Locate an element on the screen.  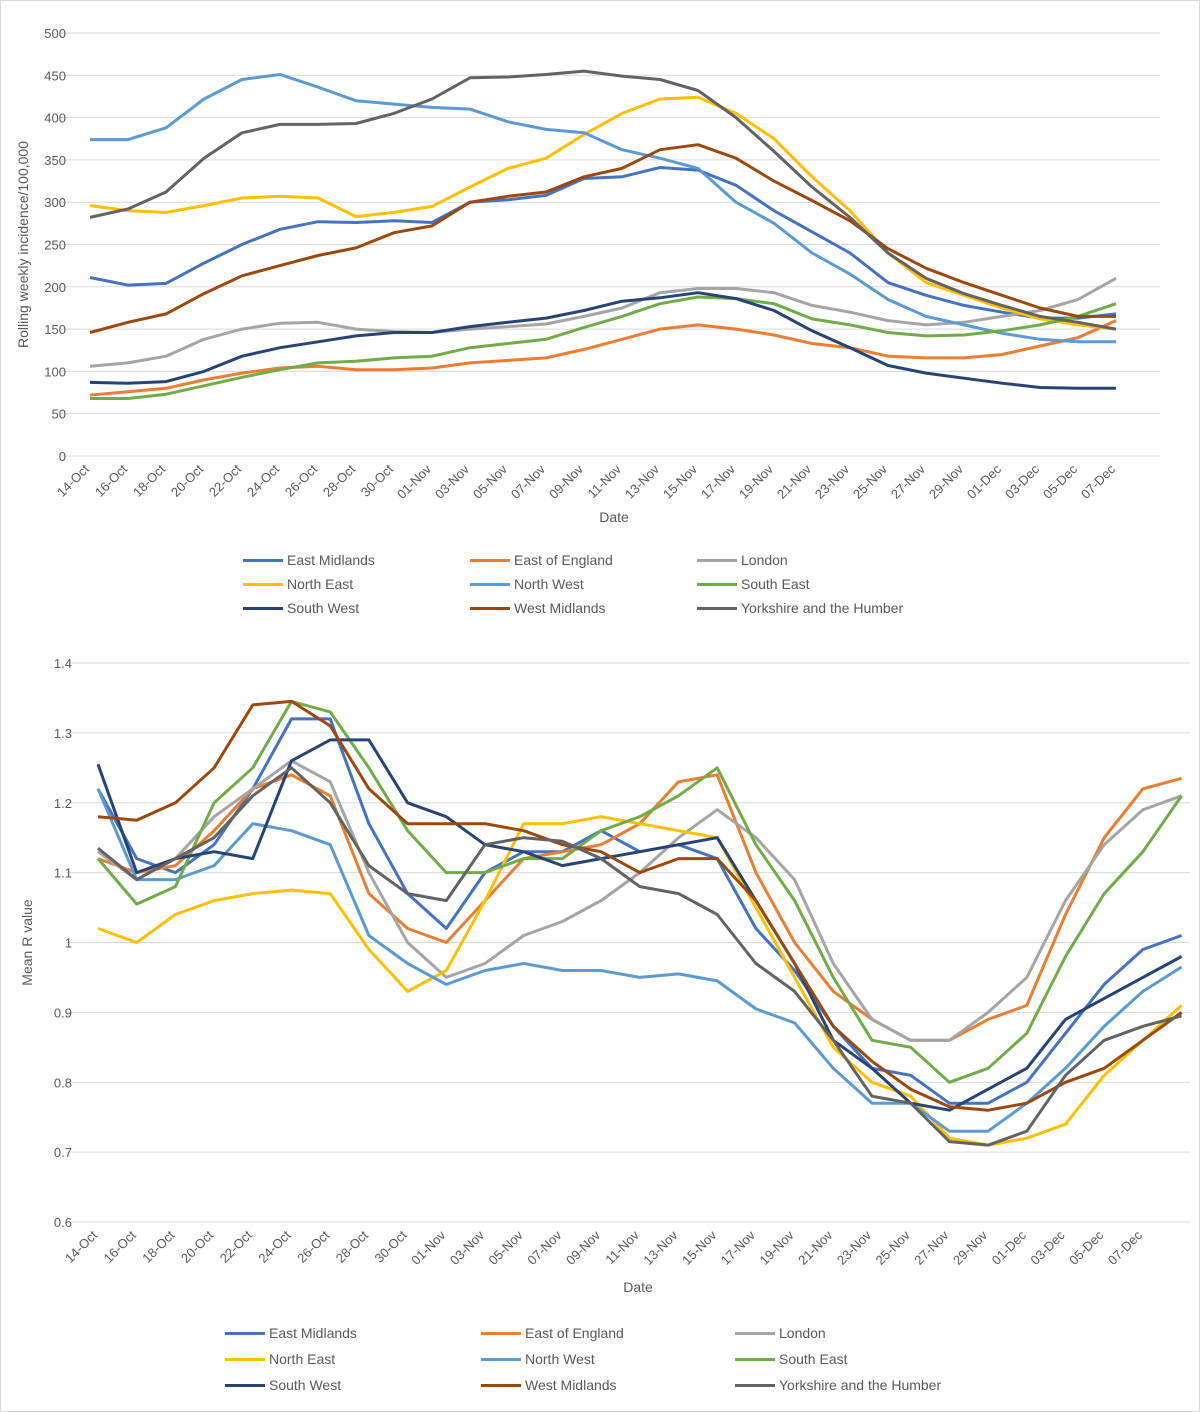
y-tick-label: 1.4 is located at coordinates (63, 663).